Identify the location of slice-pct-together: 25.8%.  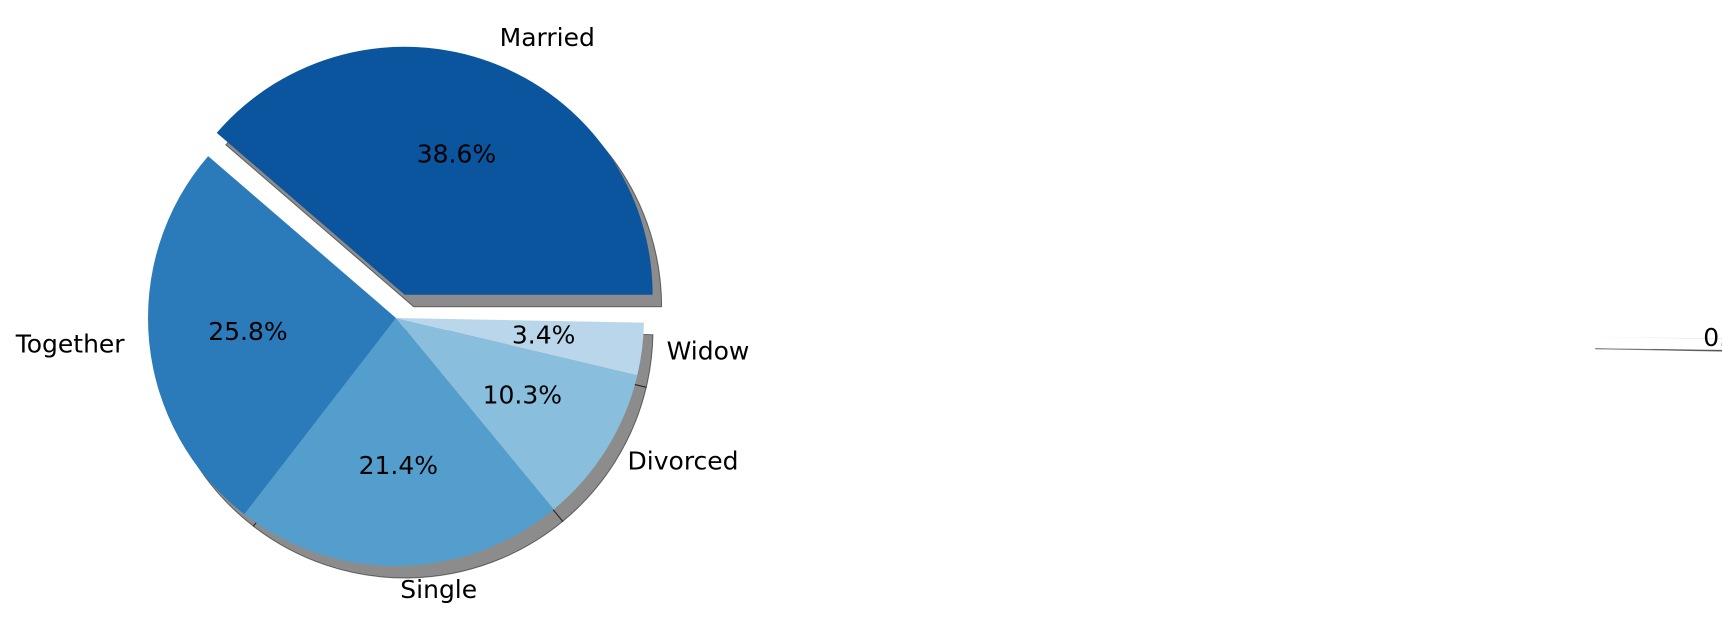
(247, 331).